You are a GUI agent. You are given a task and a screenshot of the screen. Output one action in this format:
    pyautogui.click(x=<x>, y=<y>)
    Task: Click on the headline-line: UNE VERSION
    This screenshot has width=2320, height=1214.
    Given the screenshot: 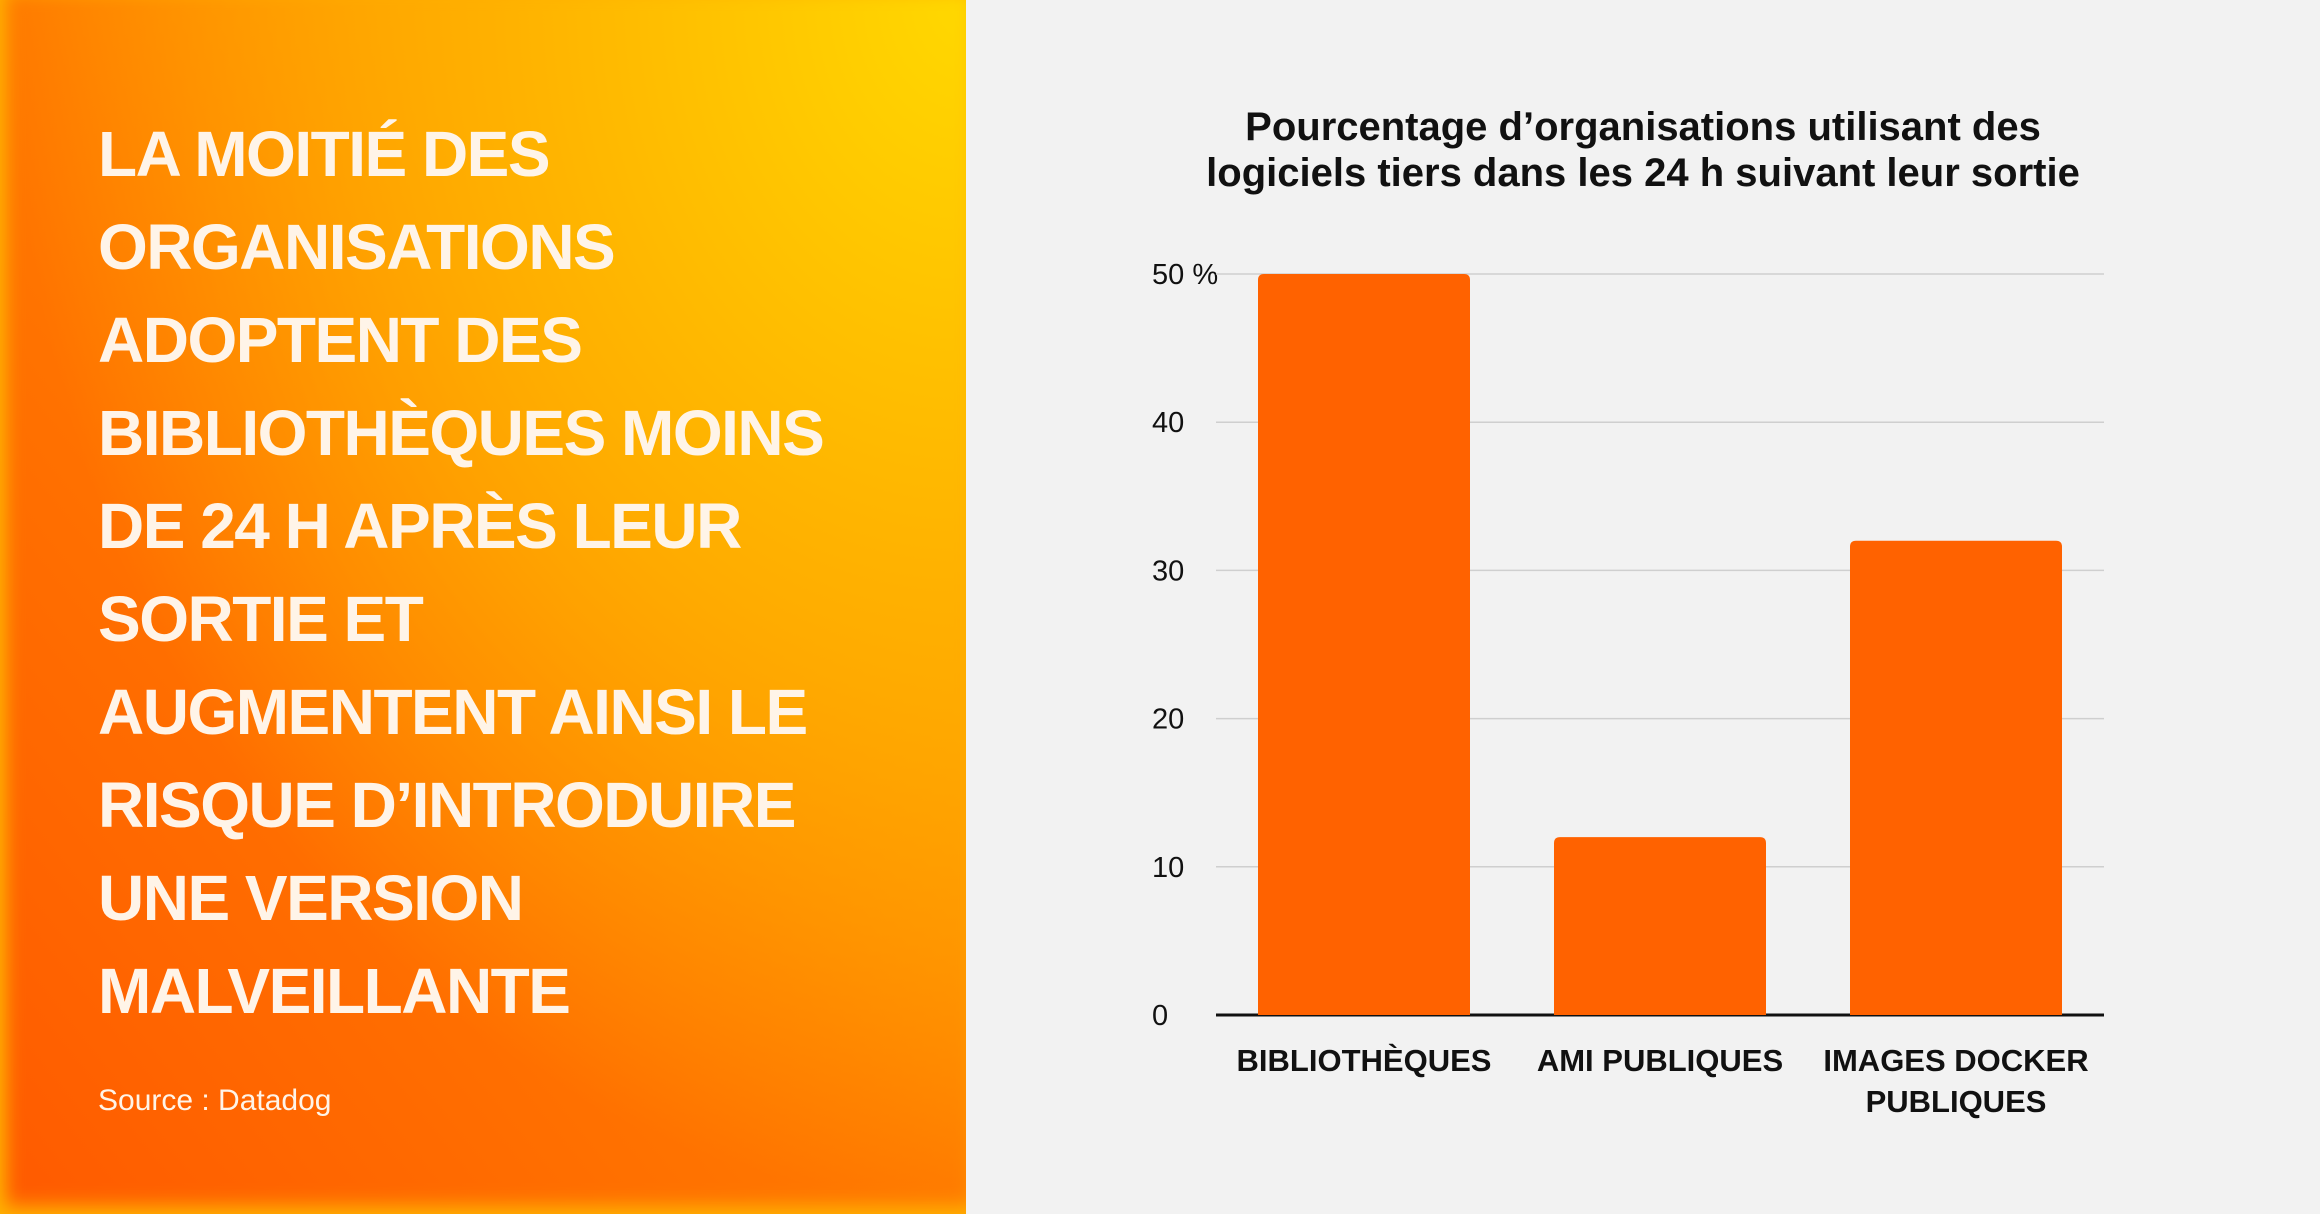 What is the action you would take?
    pyautogui.click(x=311, y=898)
    